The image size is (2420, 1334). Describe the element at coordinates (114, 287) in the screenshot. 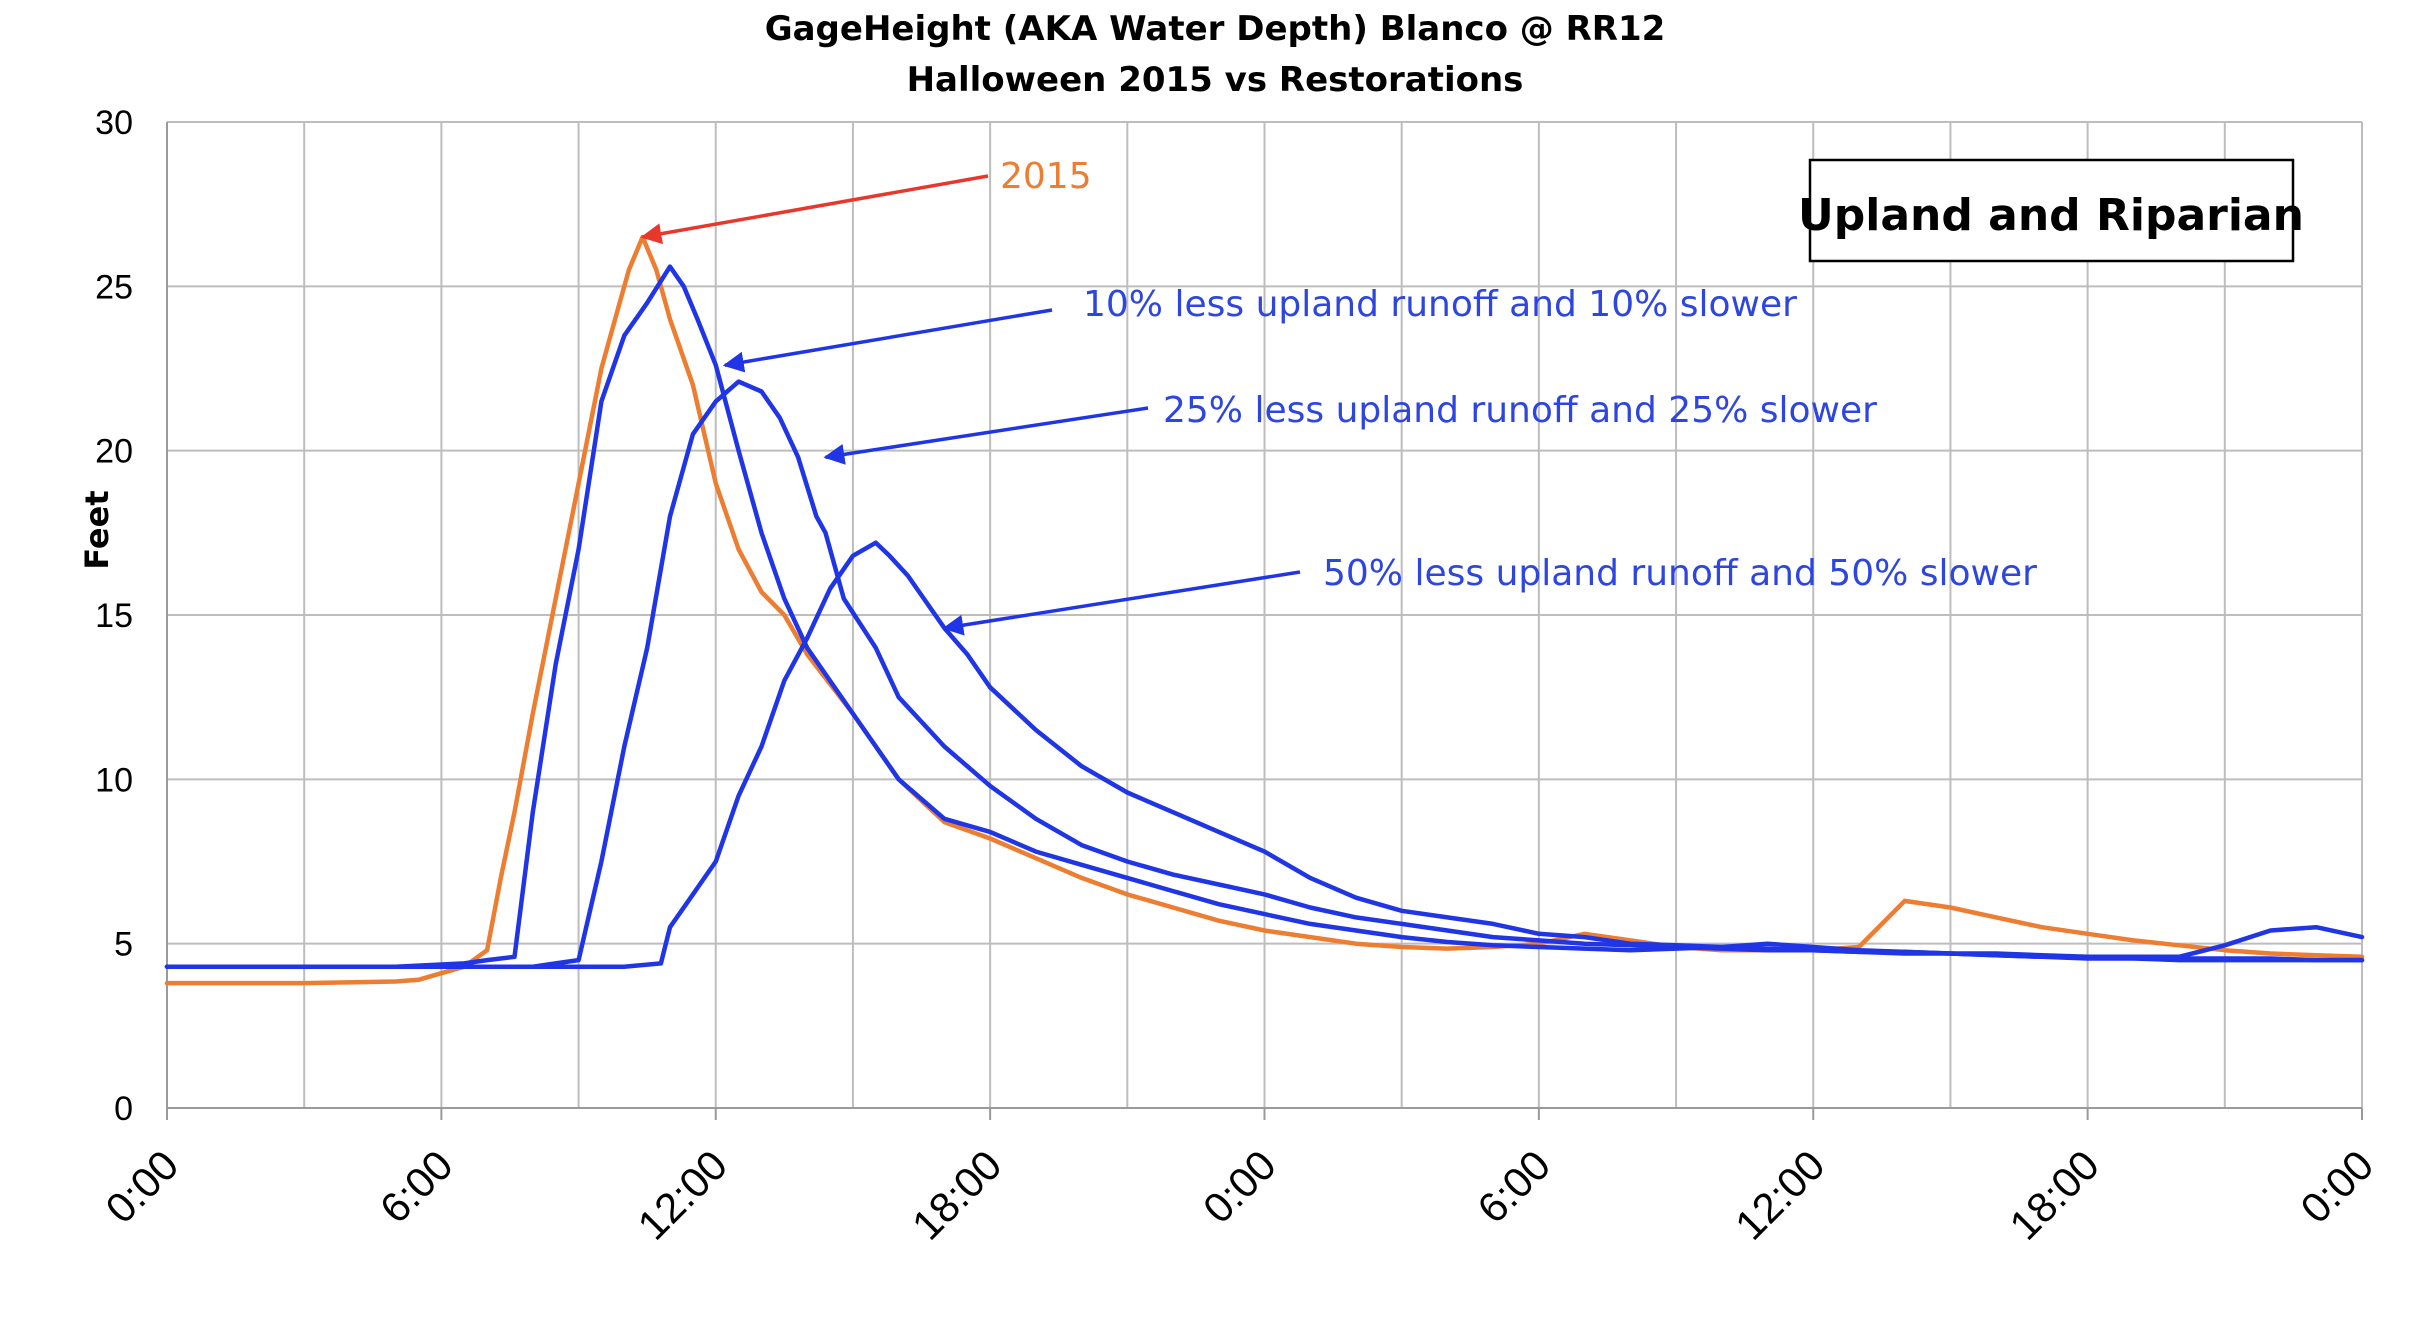

I see `y-tick-label: 25` at that location.